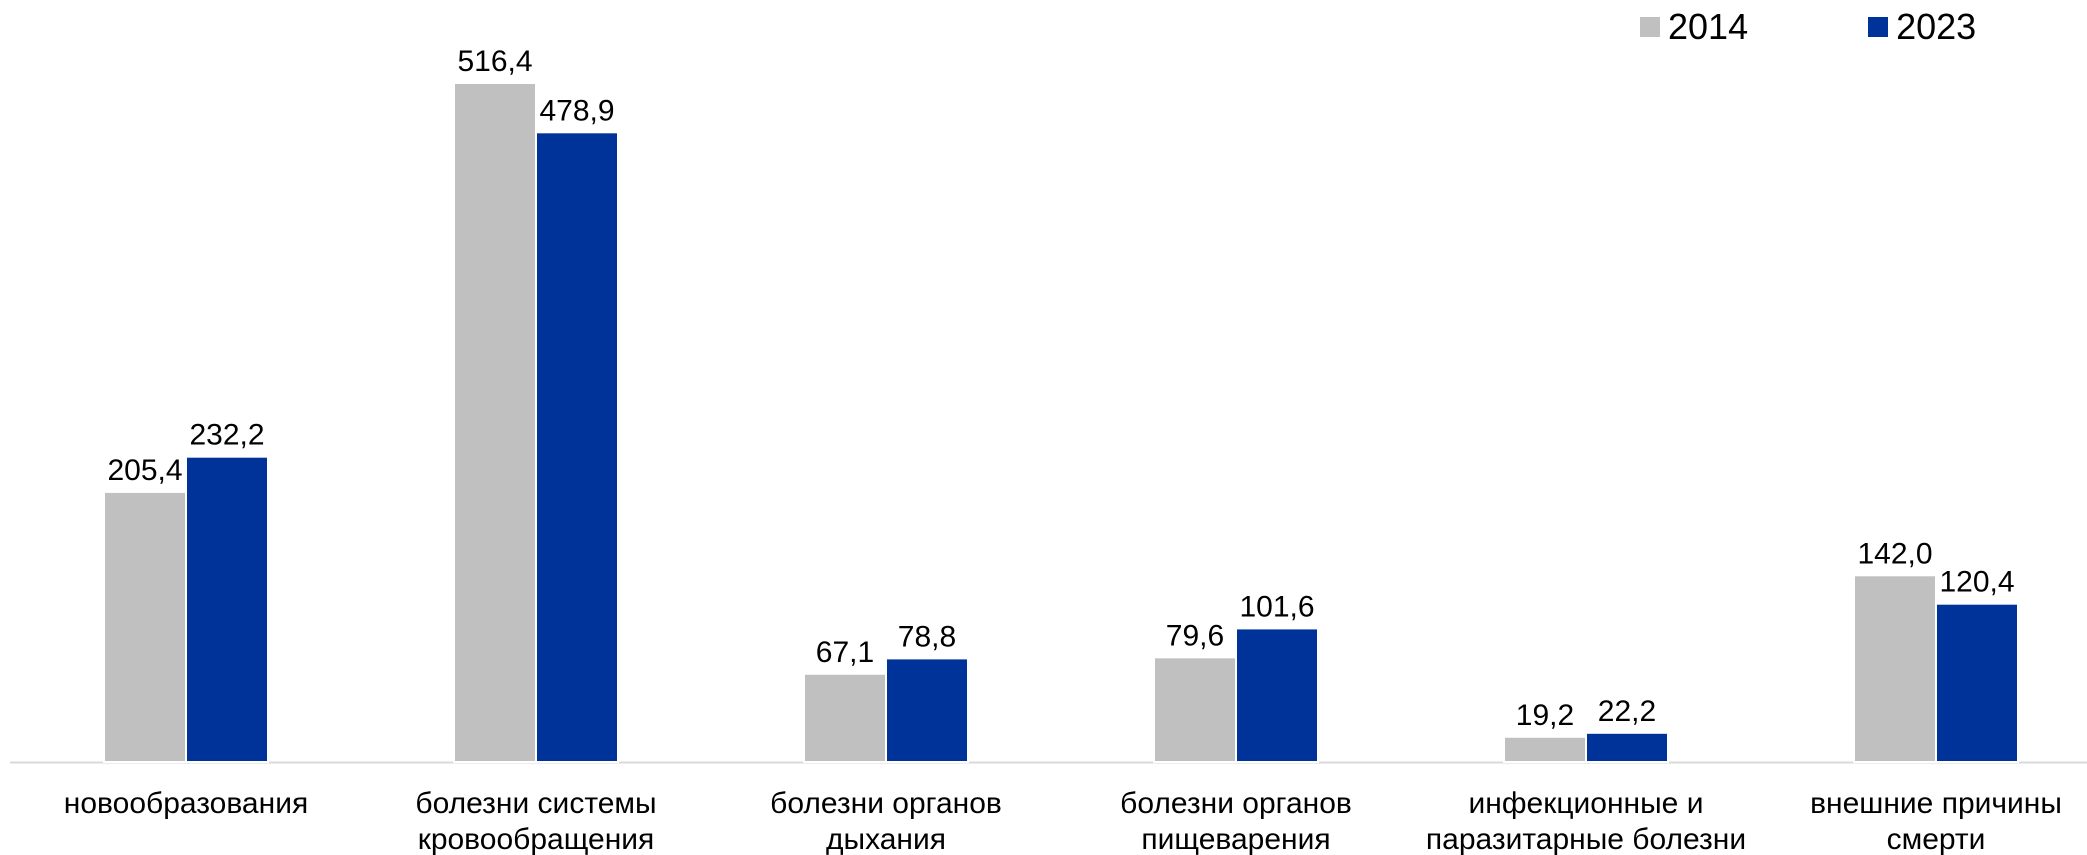 This screenshot has height=855, width=2087. Describe the element at coordinates (927, 636) in the screenshot. I see `data-label-2023-2: 78,8` at that location.